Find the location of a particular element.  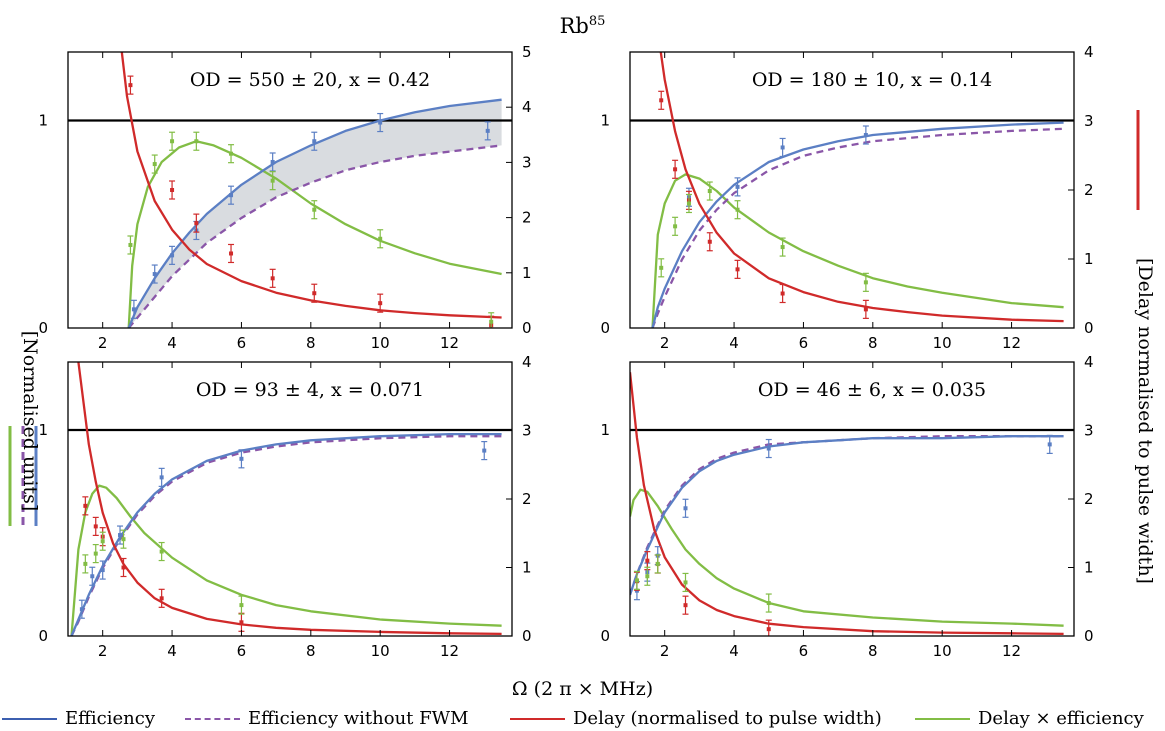

x-axis-label: Ω (2 π × MHz) is located at coordinates (582, 689).